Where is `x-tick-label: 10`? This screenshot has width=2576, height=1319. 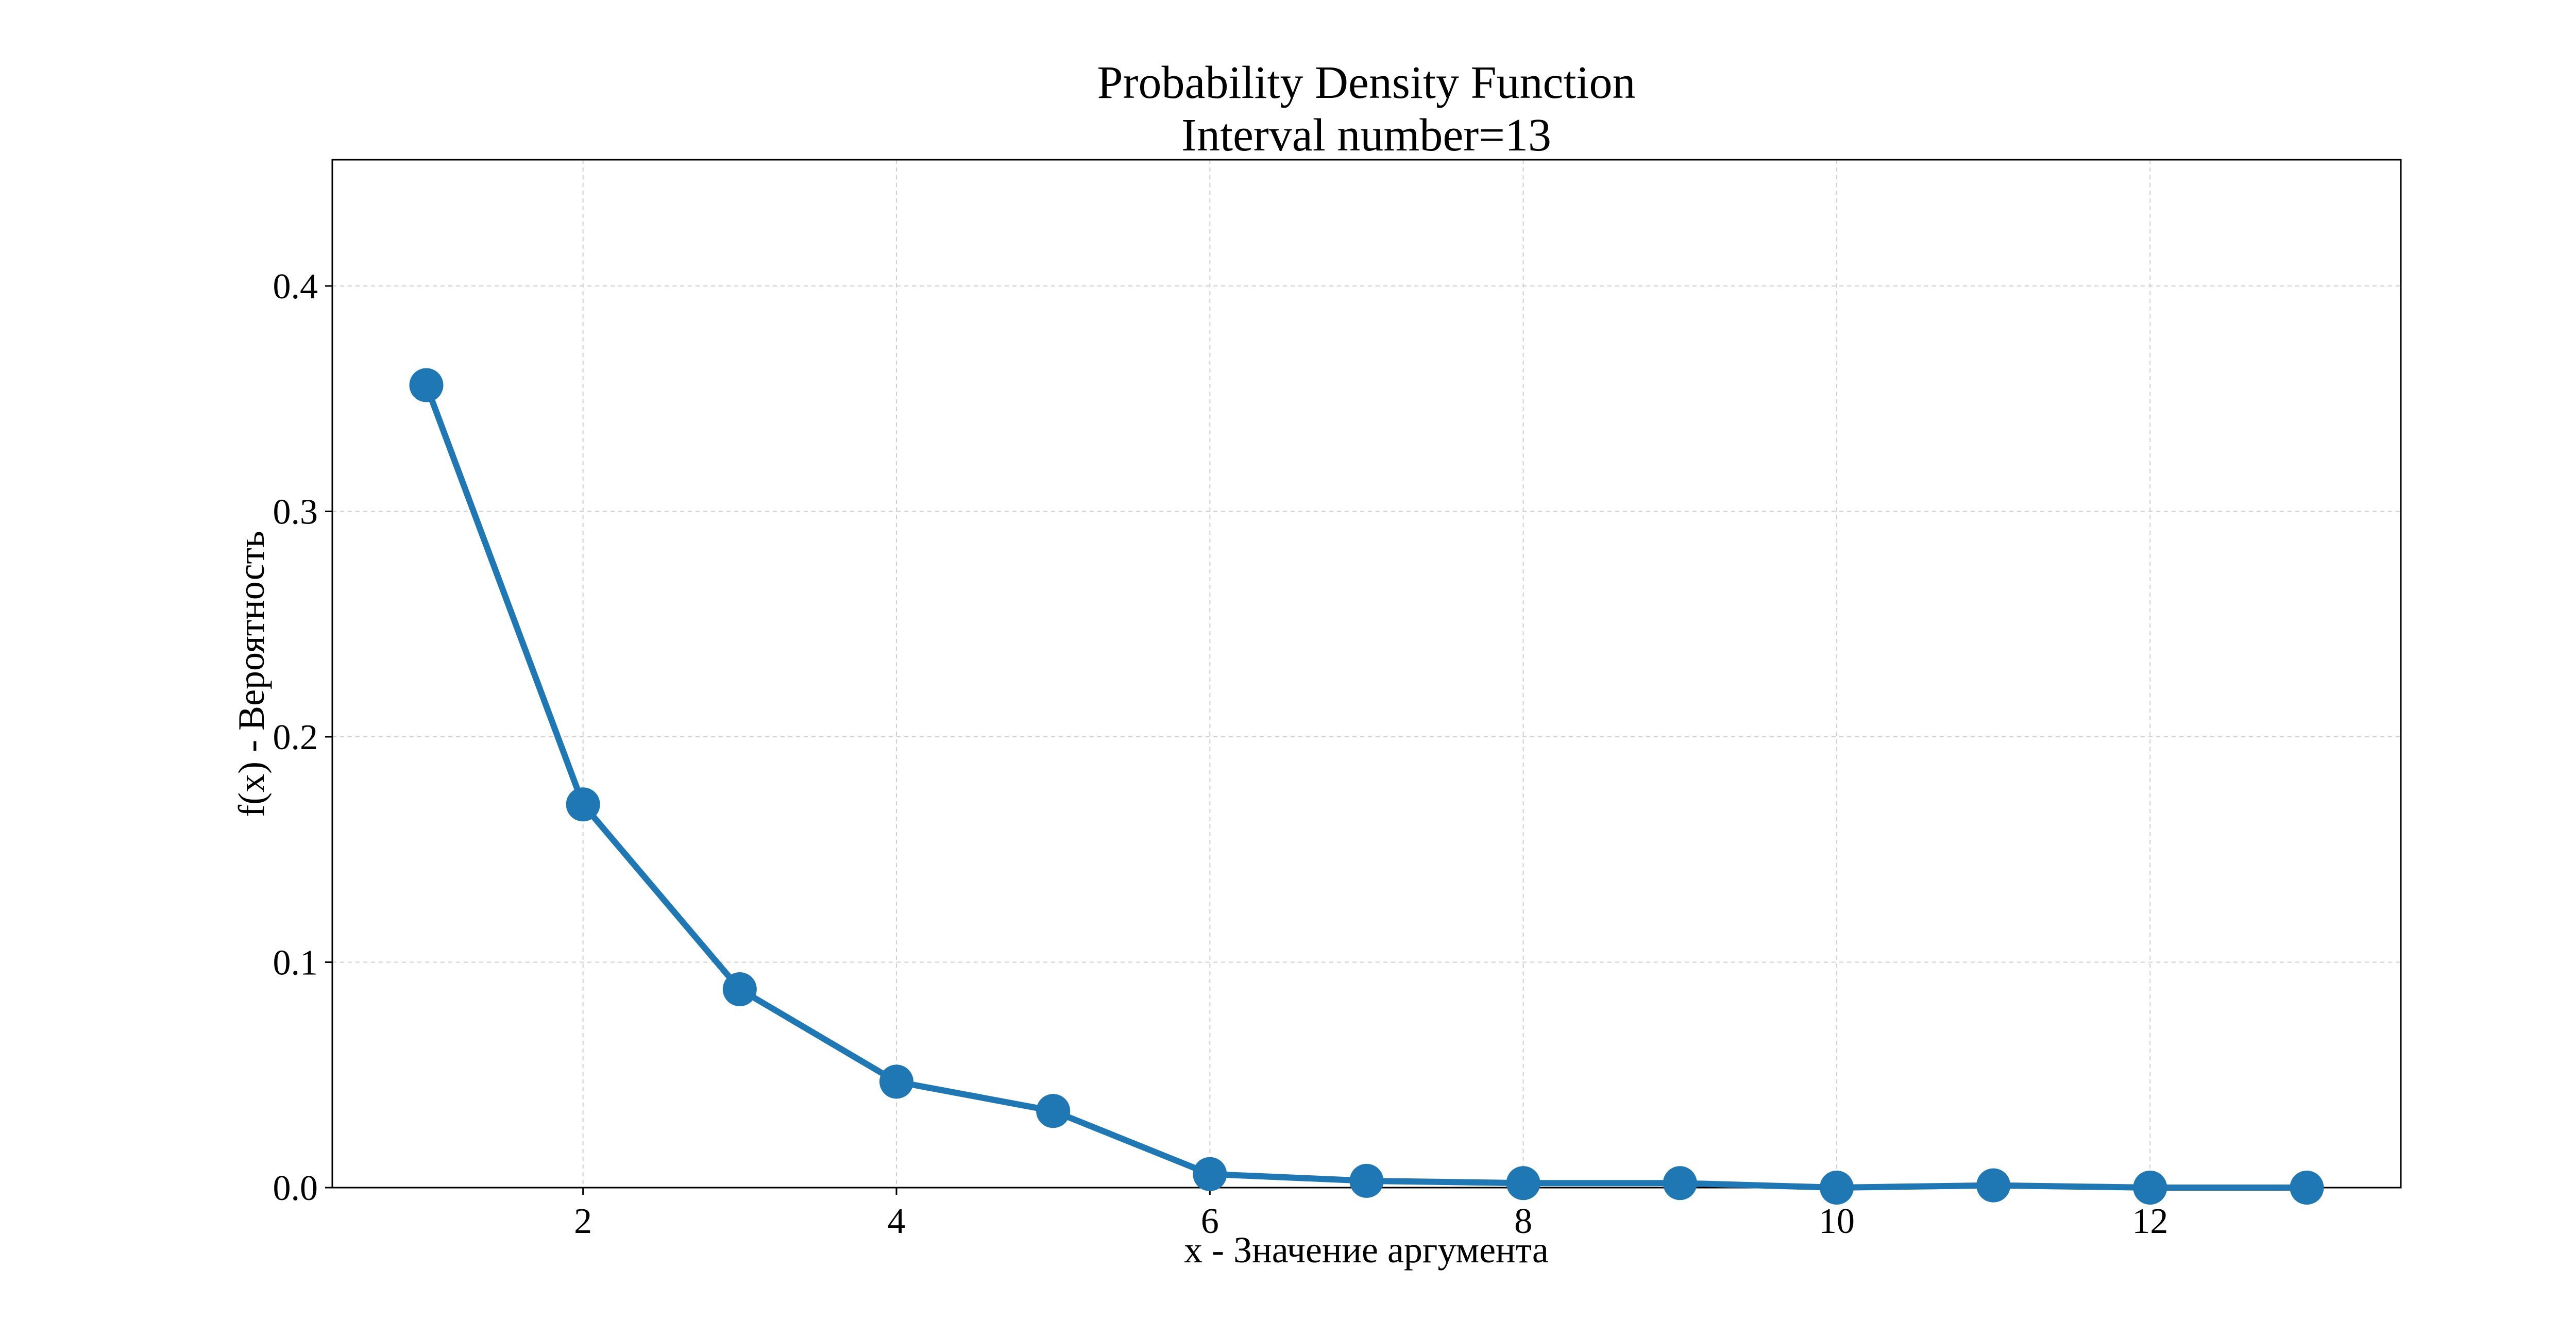
x-tick-label: 10 is located at coordinates (1837, 1221).